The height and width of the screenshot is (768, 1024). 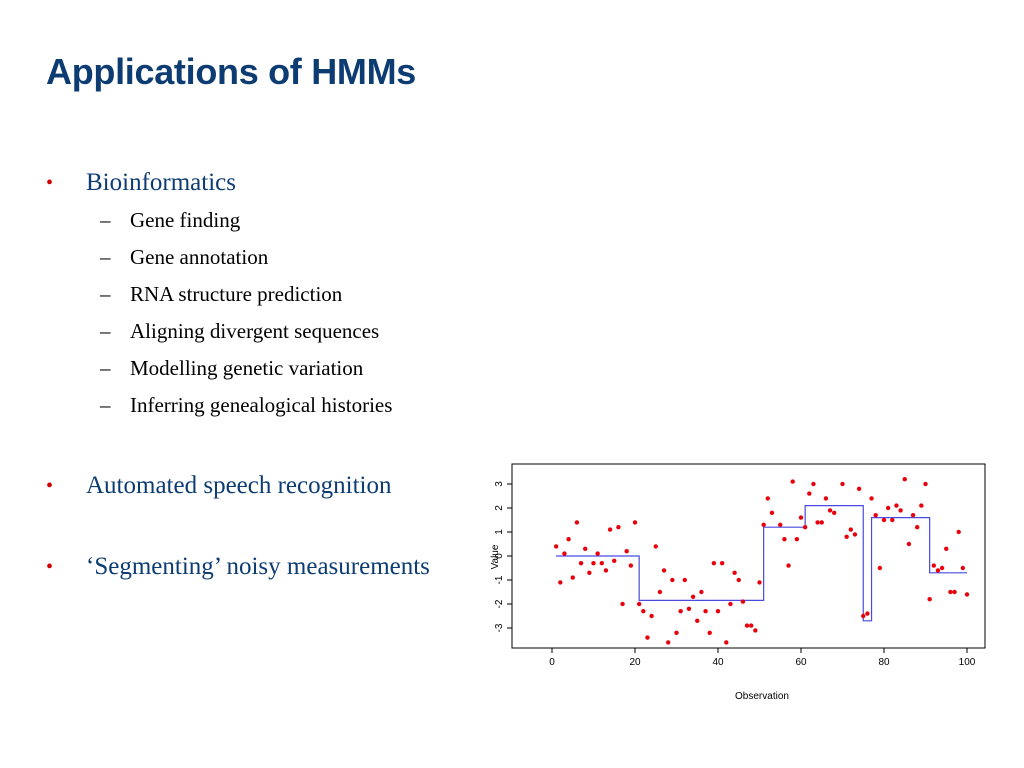 I want to click on y-tick-label: -2, so click(x=499, y=603).